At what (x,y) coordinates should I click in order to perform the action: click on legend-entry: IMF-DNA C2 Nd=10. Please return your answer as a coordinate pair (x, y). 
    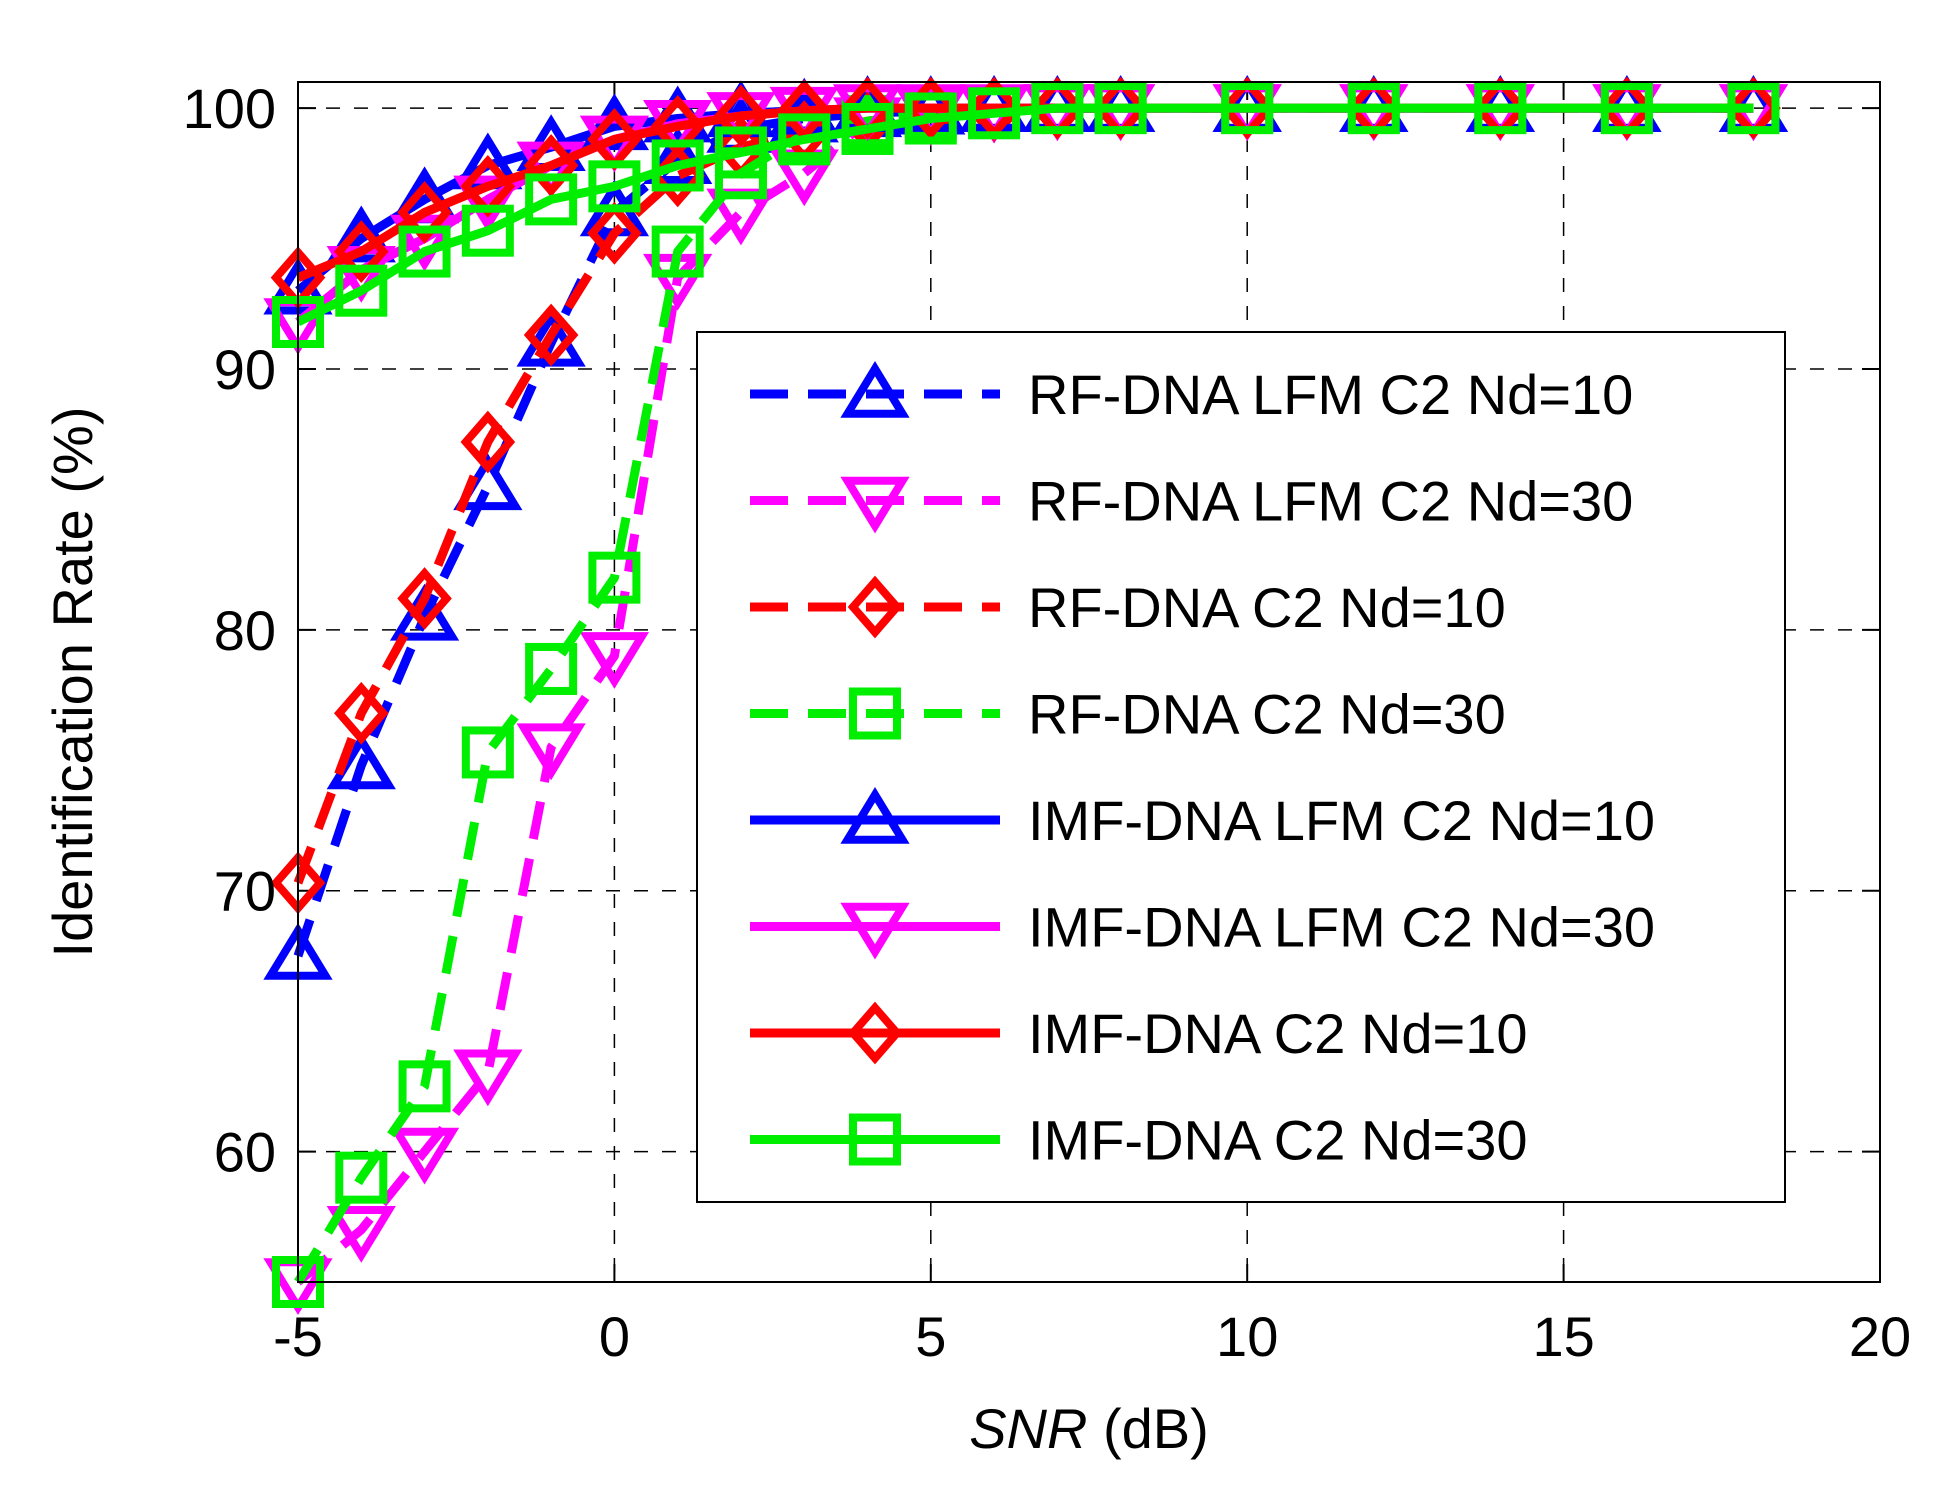
    Looking at the image, I should click on (1139, 1033).